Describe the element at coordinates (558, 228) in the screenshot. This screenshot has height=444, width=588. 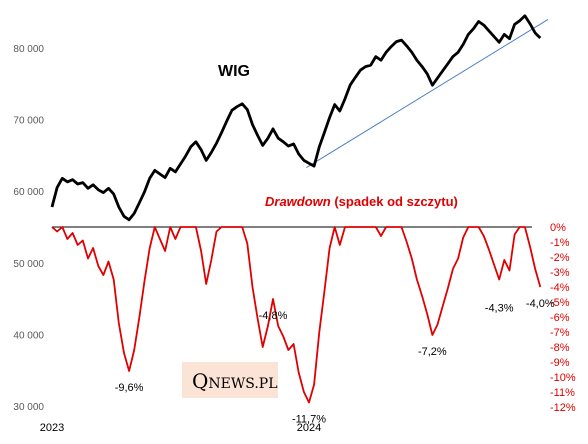
I see `right-tick-label: 0%` at that location.